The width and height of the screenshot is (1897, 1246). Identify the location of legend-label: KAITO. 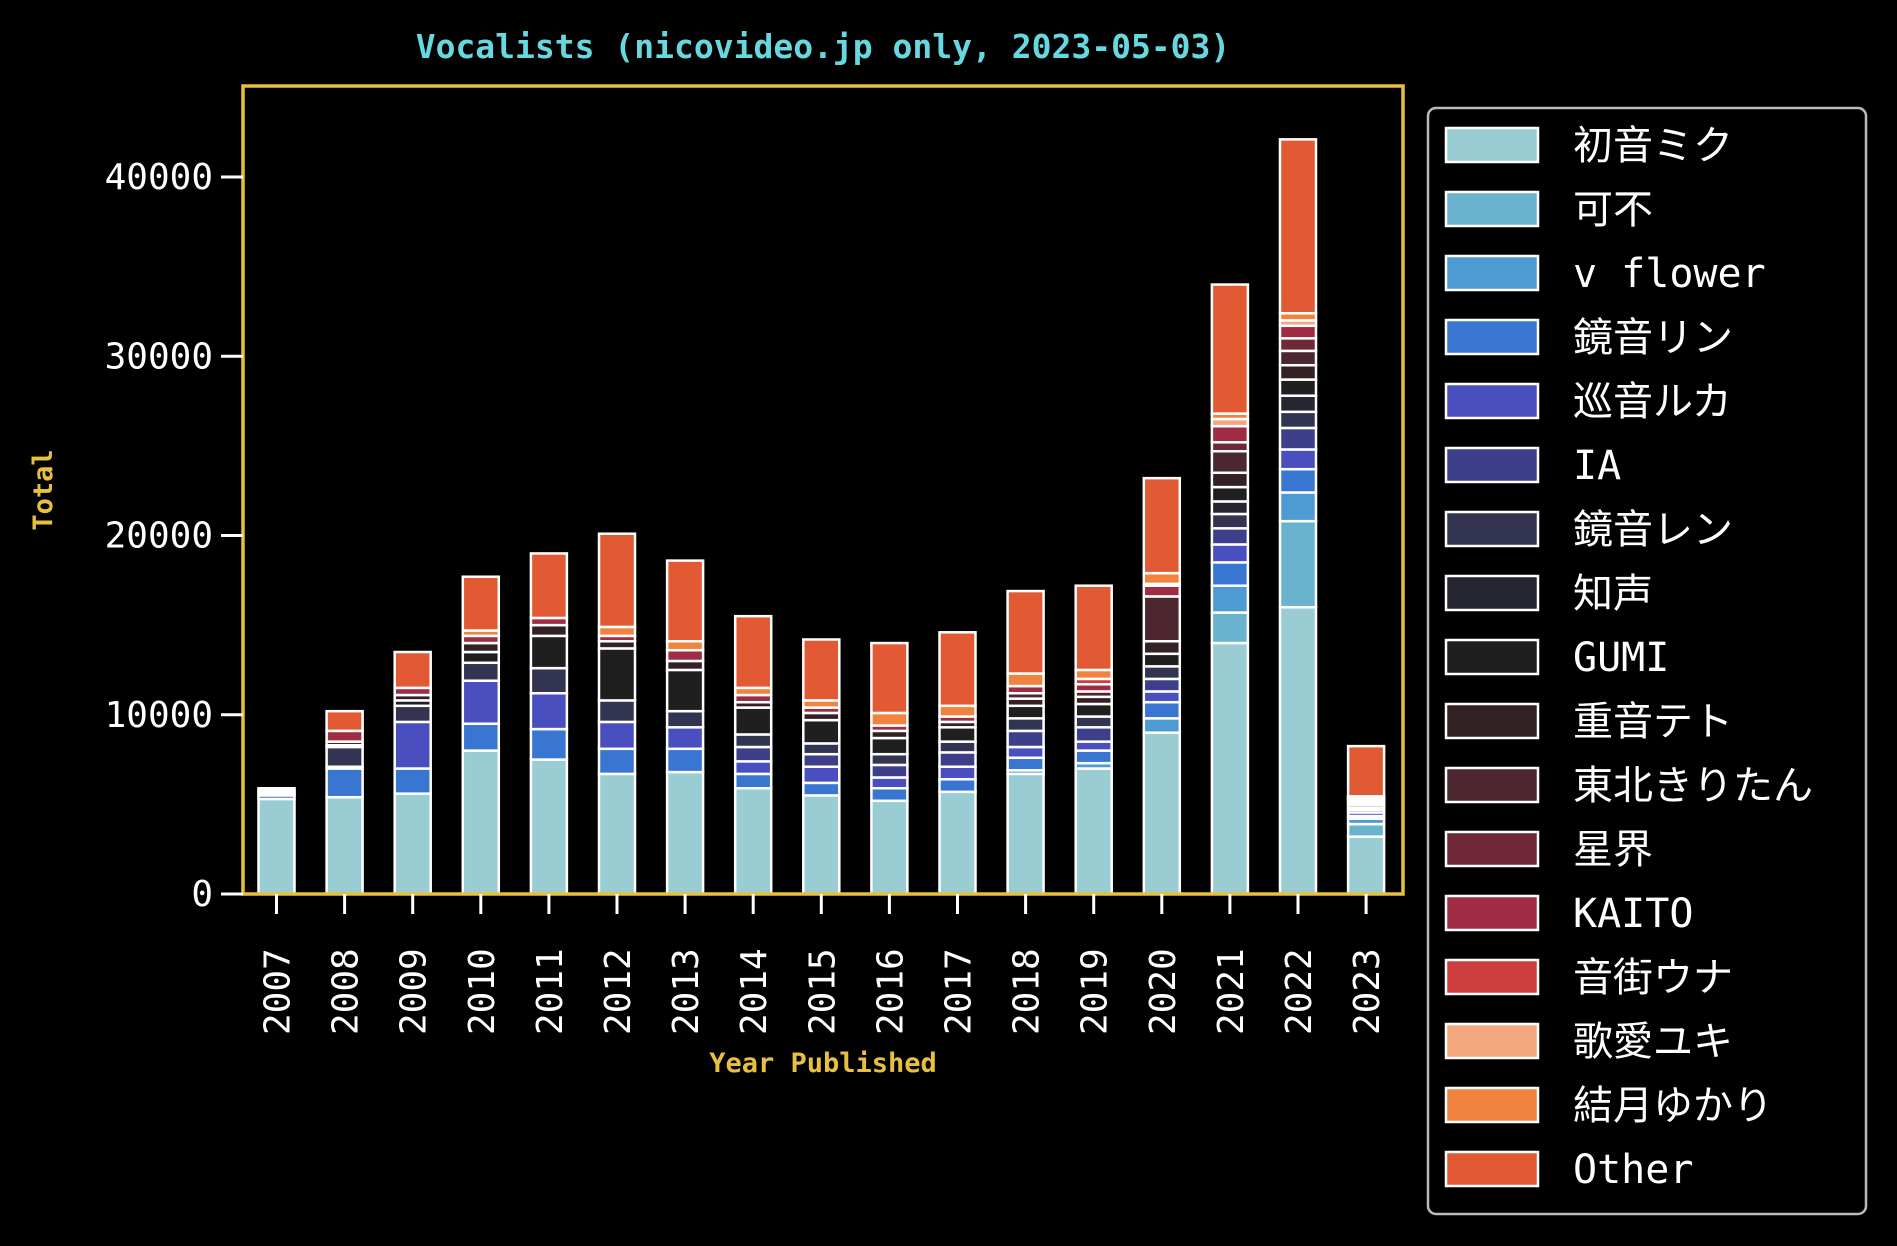
(1633, 914).